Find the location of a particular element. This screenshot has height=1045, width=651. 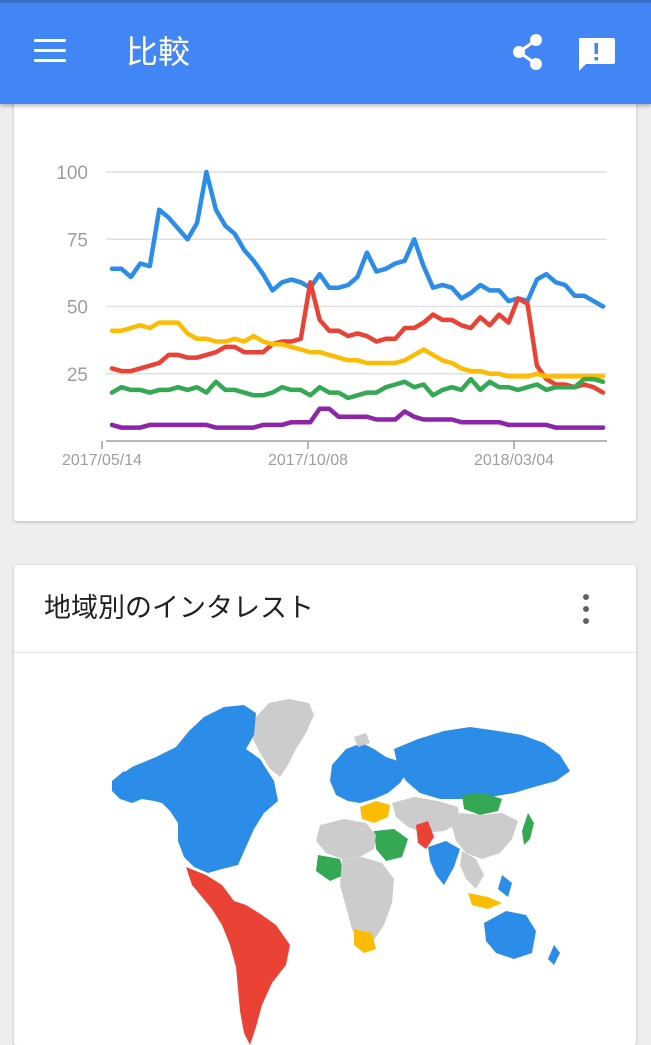

map-region-australia is located at coordinates (510, 935).